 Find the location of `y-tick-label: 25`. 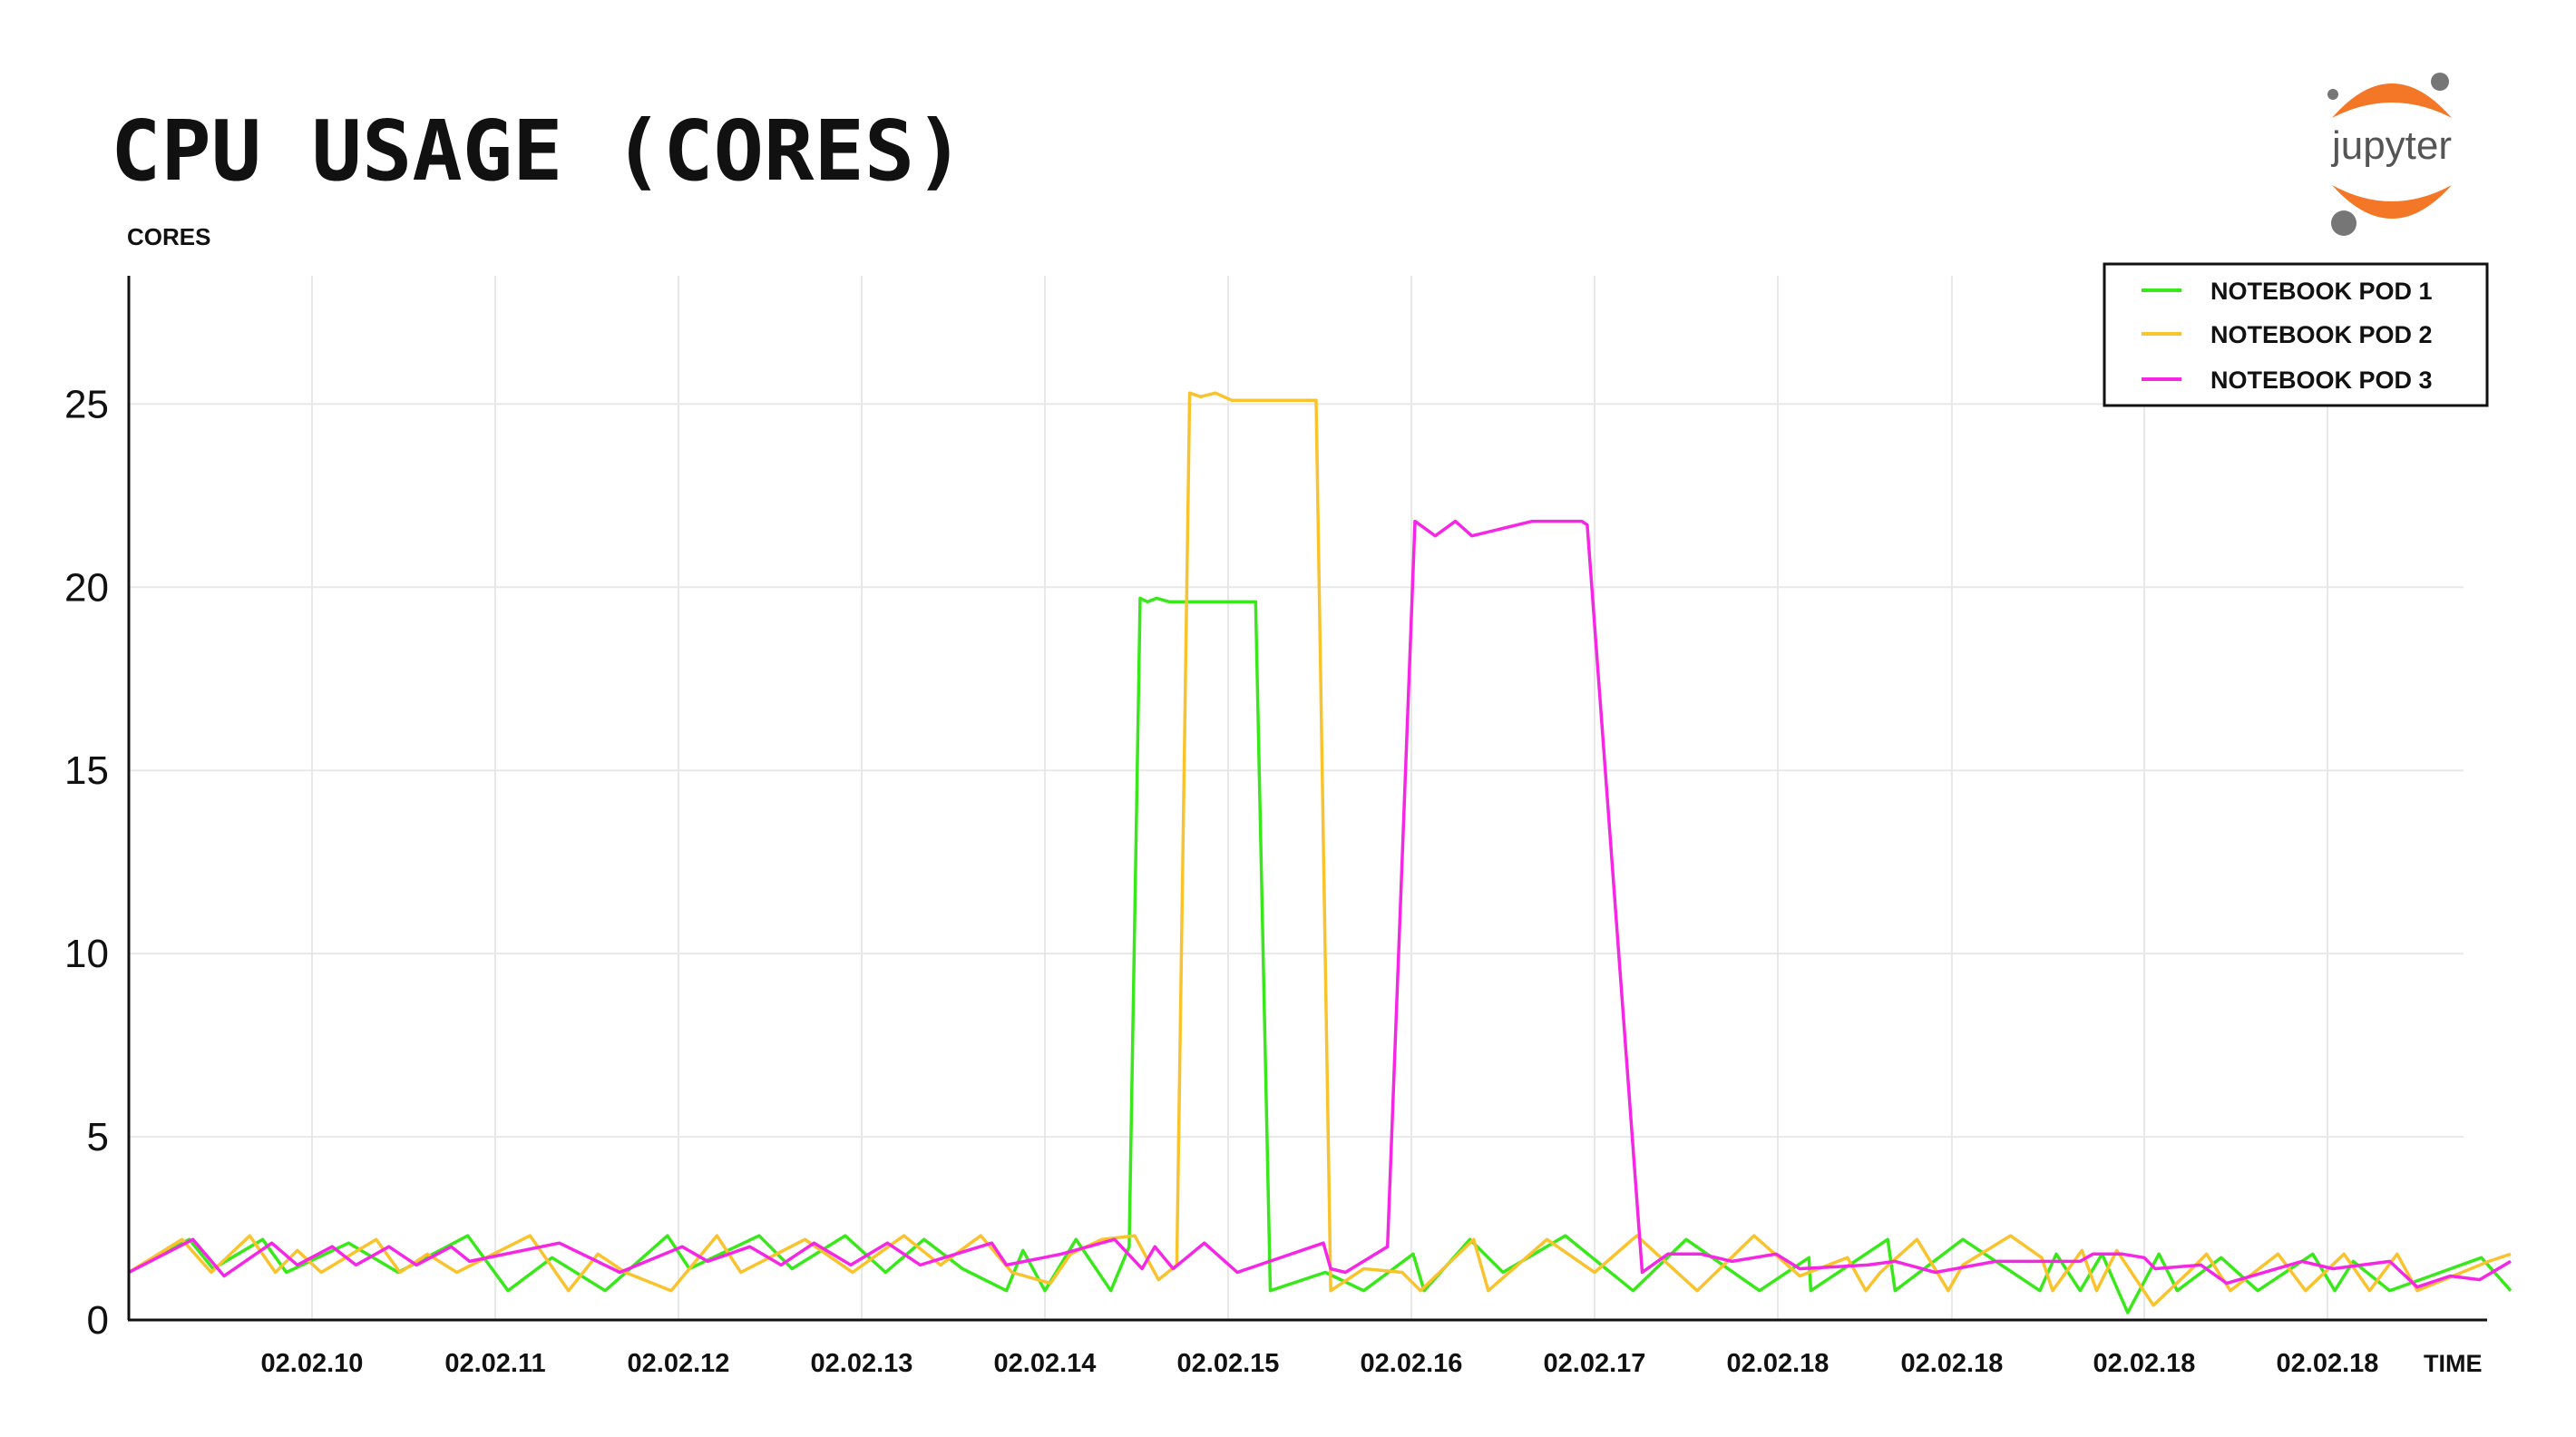

y-tick-label: 25 is located at coordinates (86, 404).